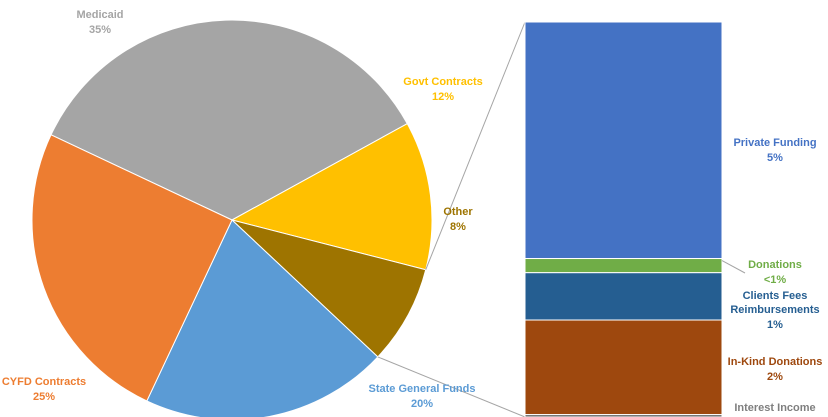  I want to click on bar-segment-clients-fees-reimbursements, so click(623, 296).